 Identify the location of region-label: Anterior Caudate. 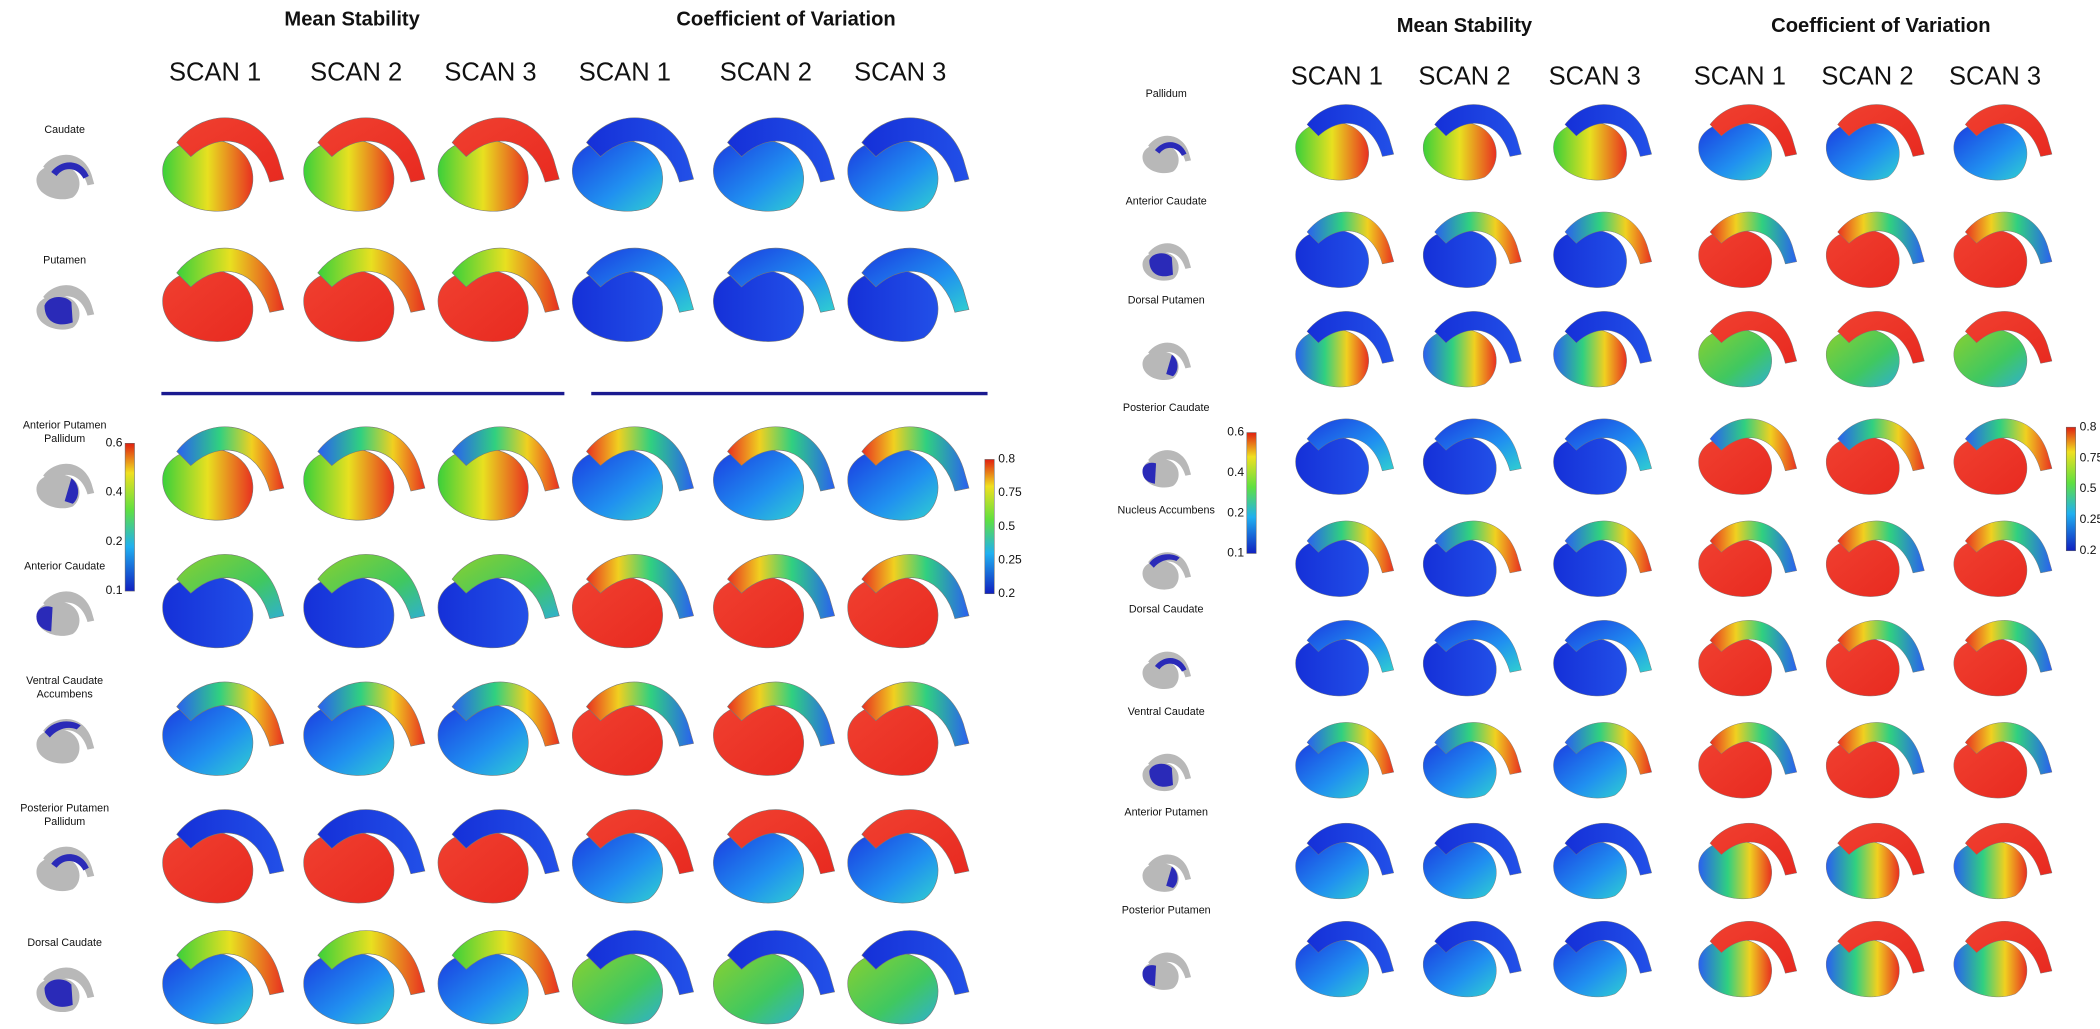
(1166, 201).